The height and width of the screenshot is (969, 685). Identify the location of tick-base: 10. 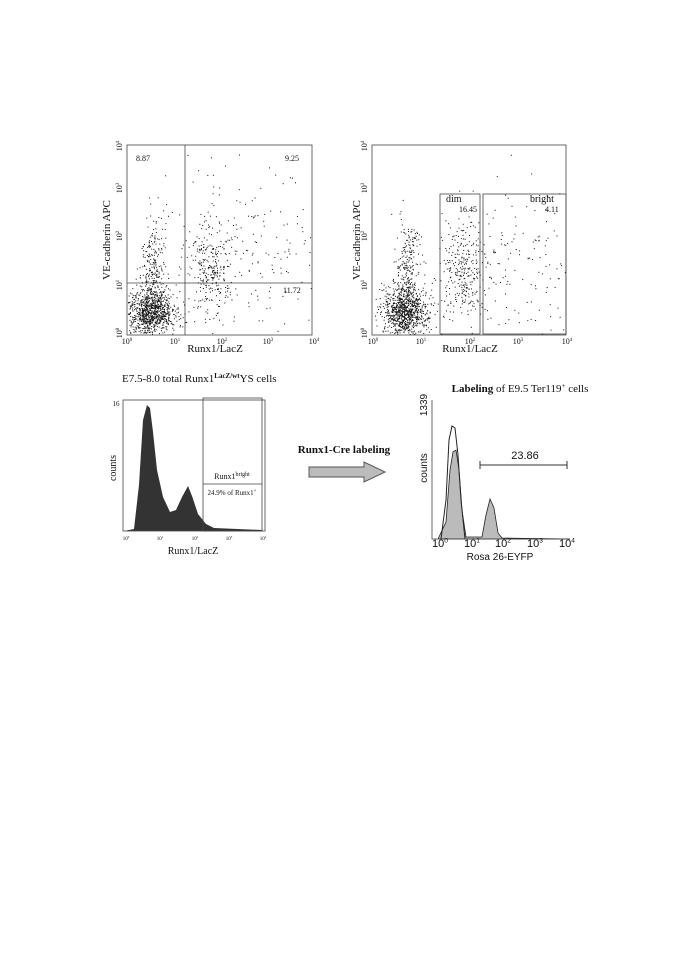
(565, 544).